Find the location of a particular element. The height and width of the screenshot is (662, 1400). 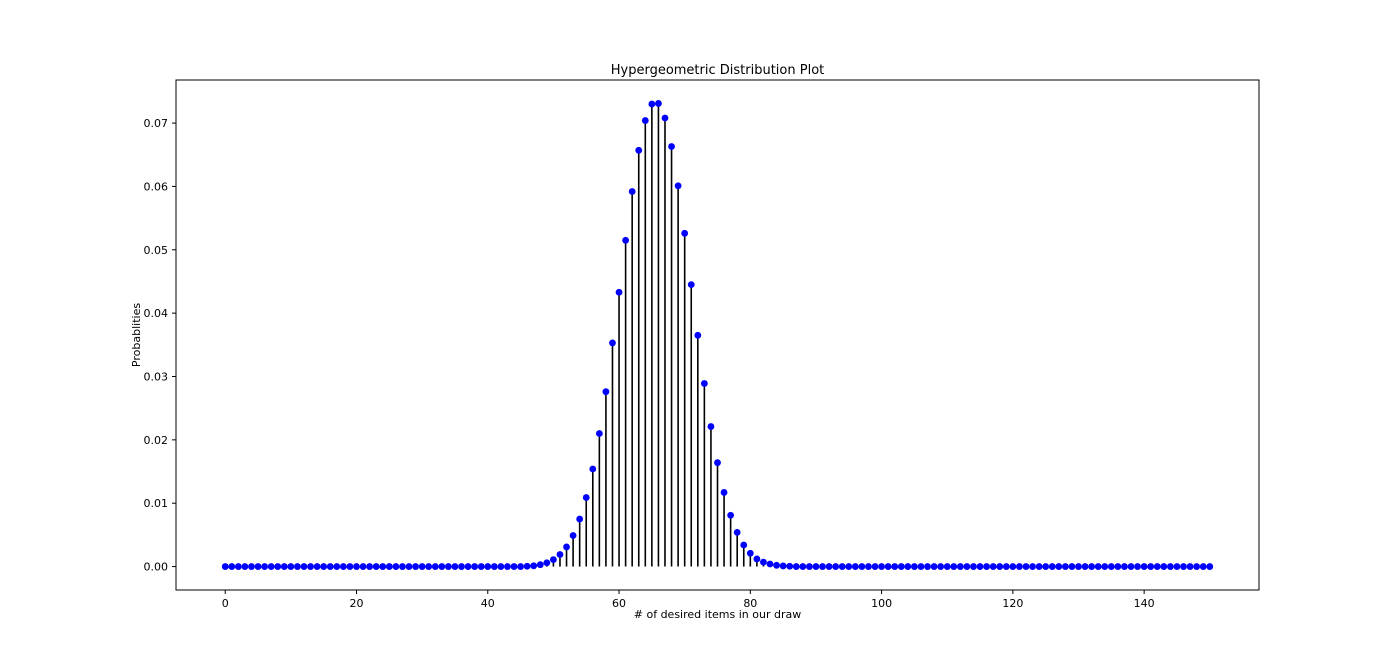

chart-title: Hypergeometric Distribution Plot is located at coordinates (718, 70).